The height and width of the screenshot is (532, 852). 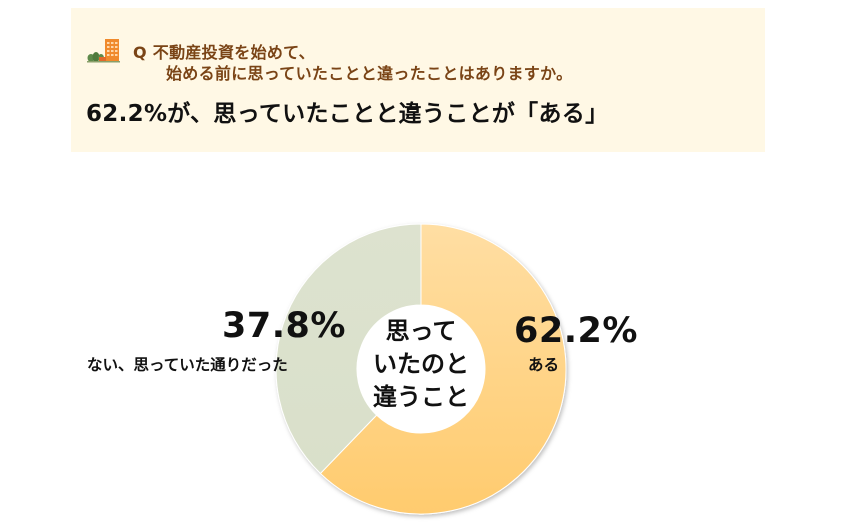 I want to click on center-label-line-1: 思って, so click(x=421, y=331).